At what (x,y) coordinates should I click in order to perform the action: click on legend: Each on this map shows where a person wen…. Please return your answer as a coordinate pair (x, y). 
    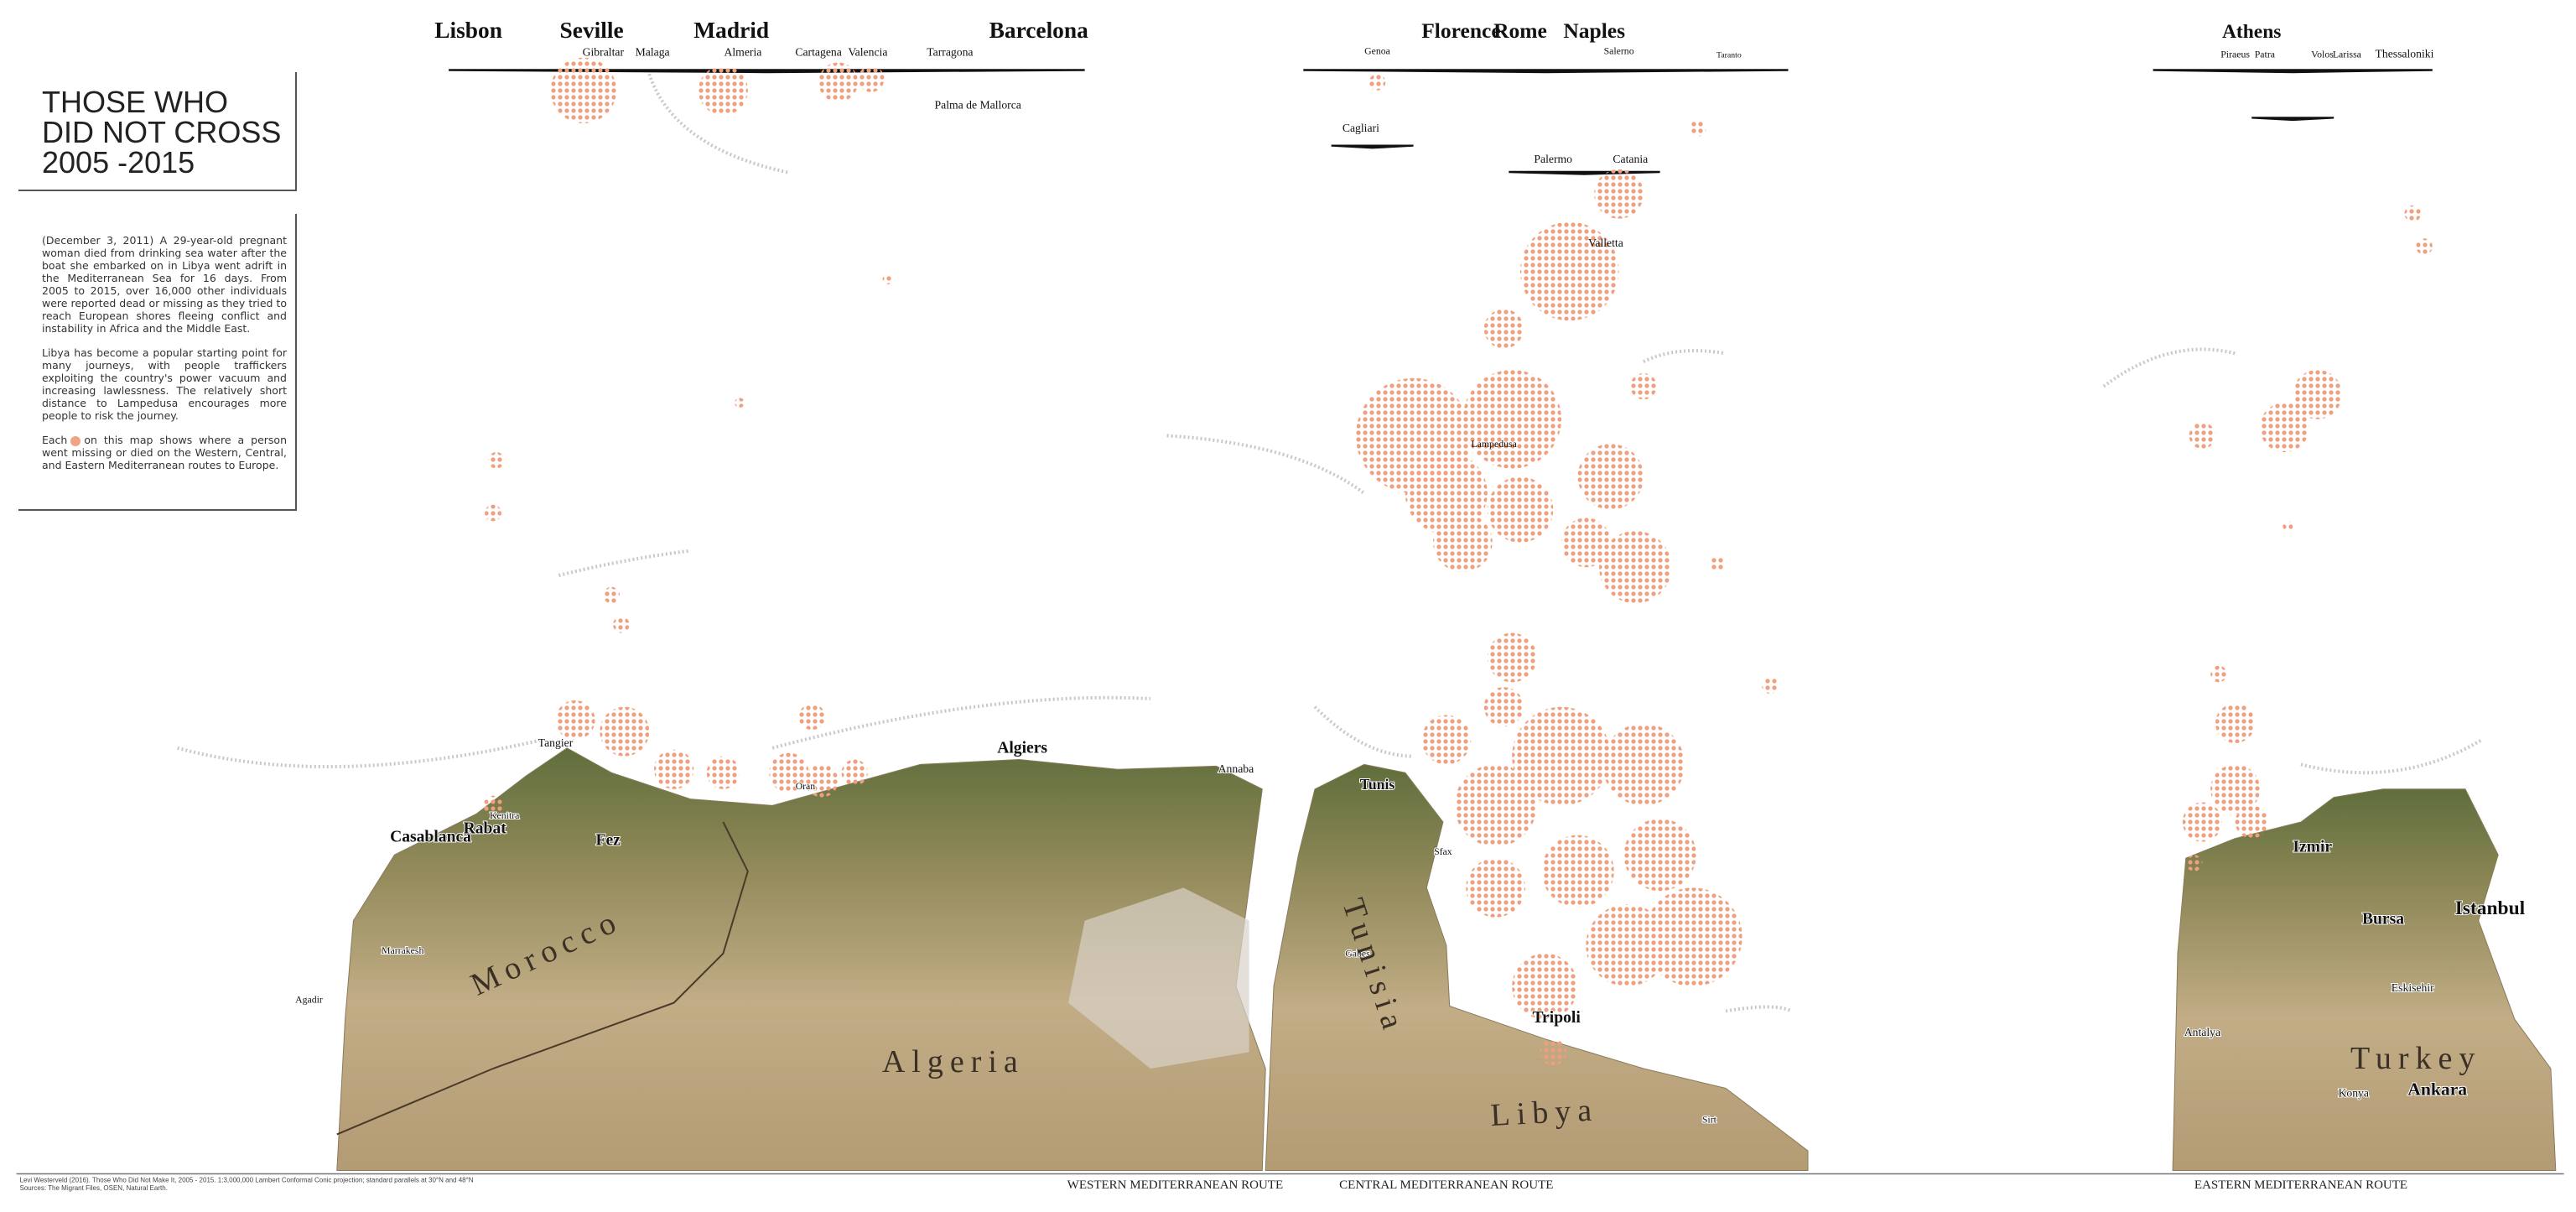
    Looking at the image, I should click on (164, 452).